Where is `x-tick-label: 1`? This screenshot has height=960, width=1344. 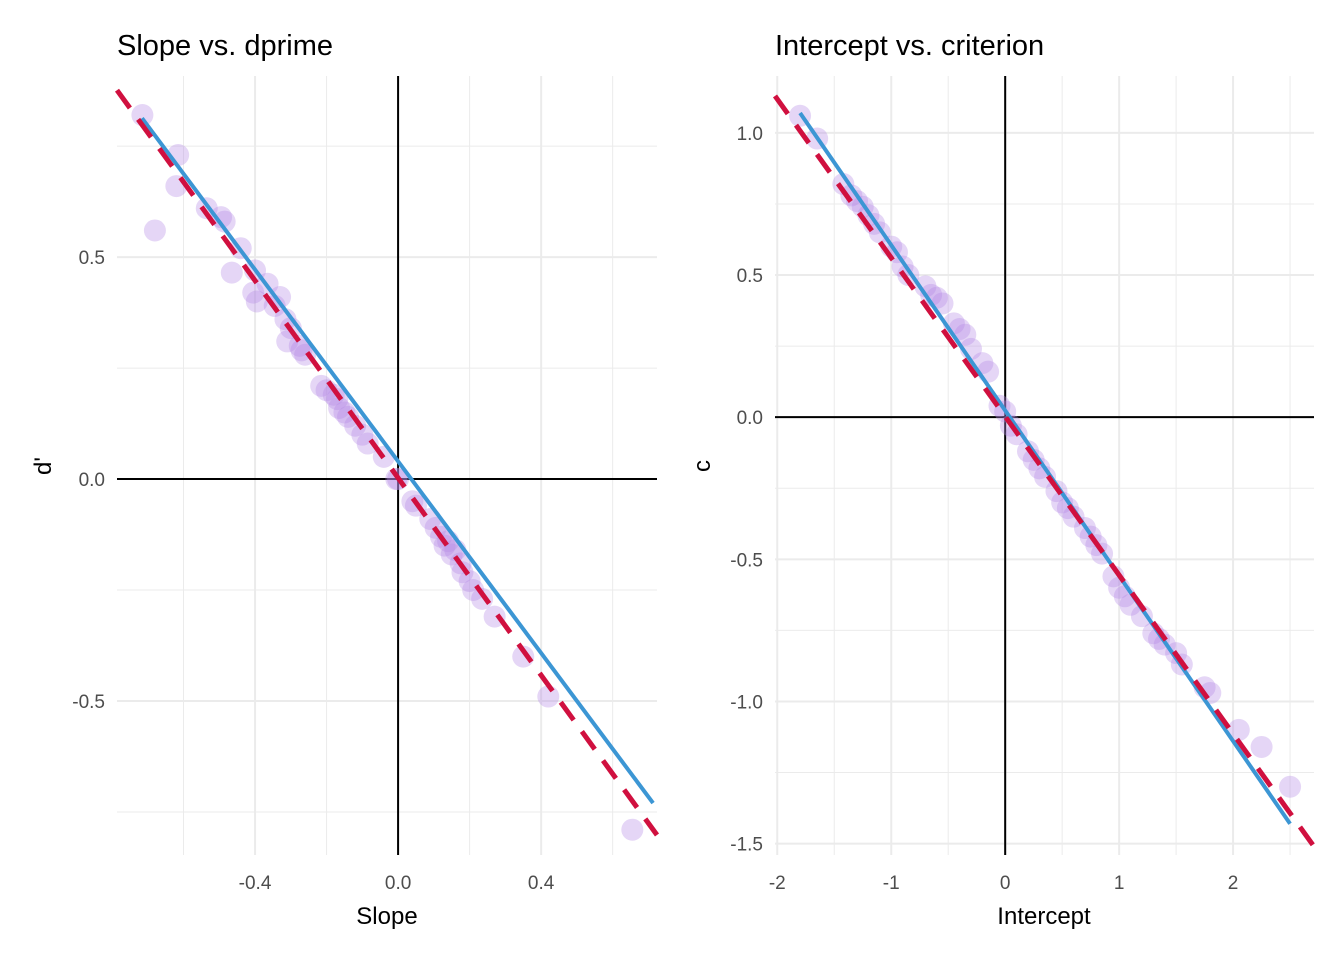
x-tick-label: 1 is located at coordinates (1119, 883).